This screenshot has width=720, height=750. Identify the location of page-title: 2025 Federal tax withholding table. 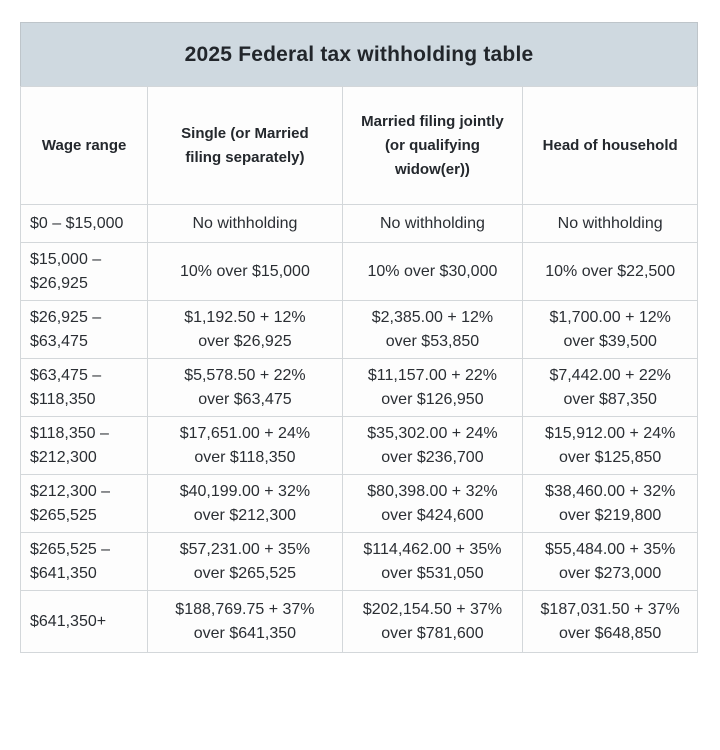
(359, 54).